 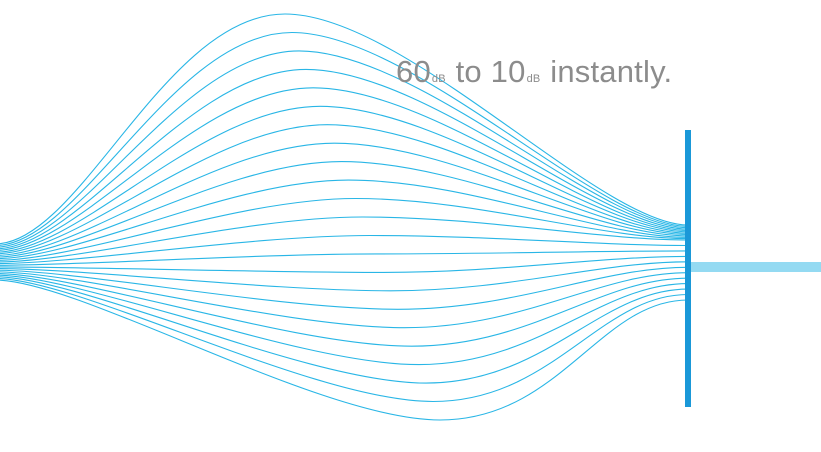 I want to click on headline: 60dB to 10dB instantly., so click(x=534, y=71).